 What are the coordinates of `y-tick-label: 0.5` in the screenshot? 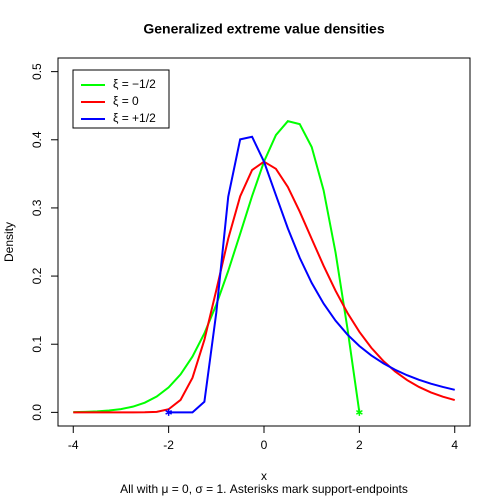 It's located at (37, 71).